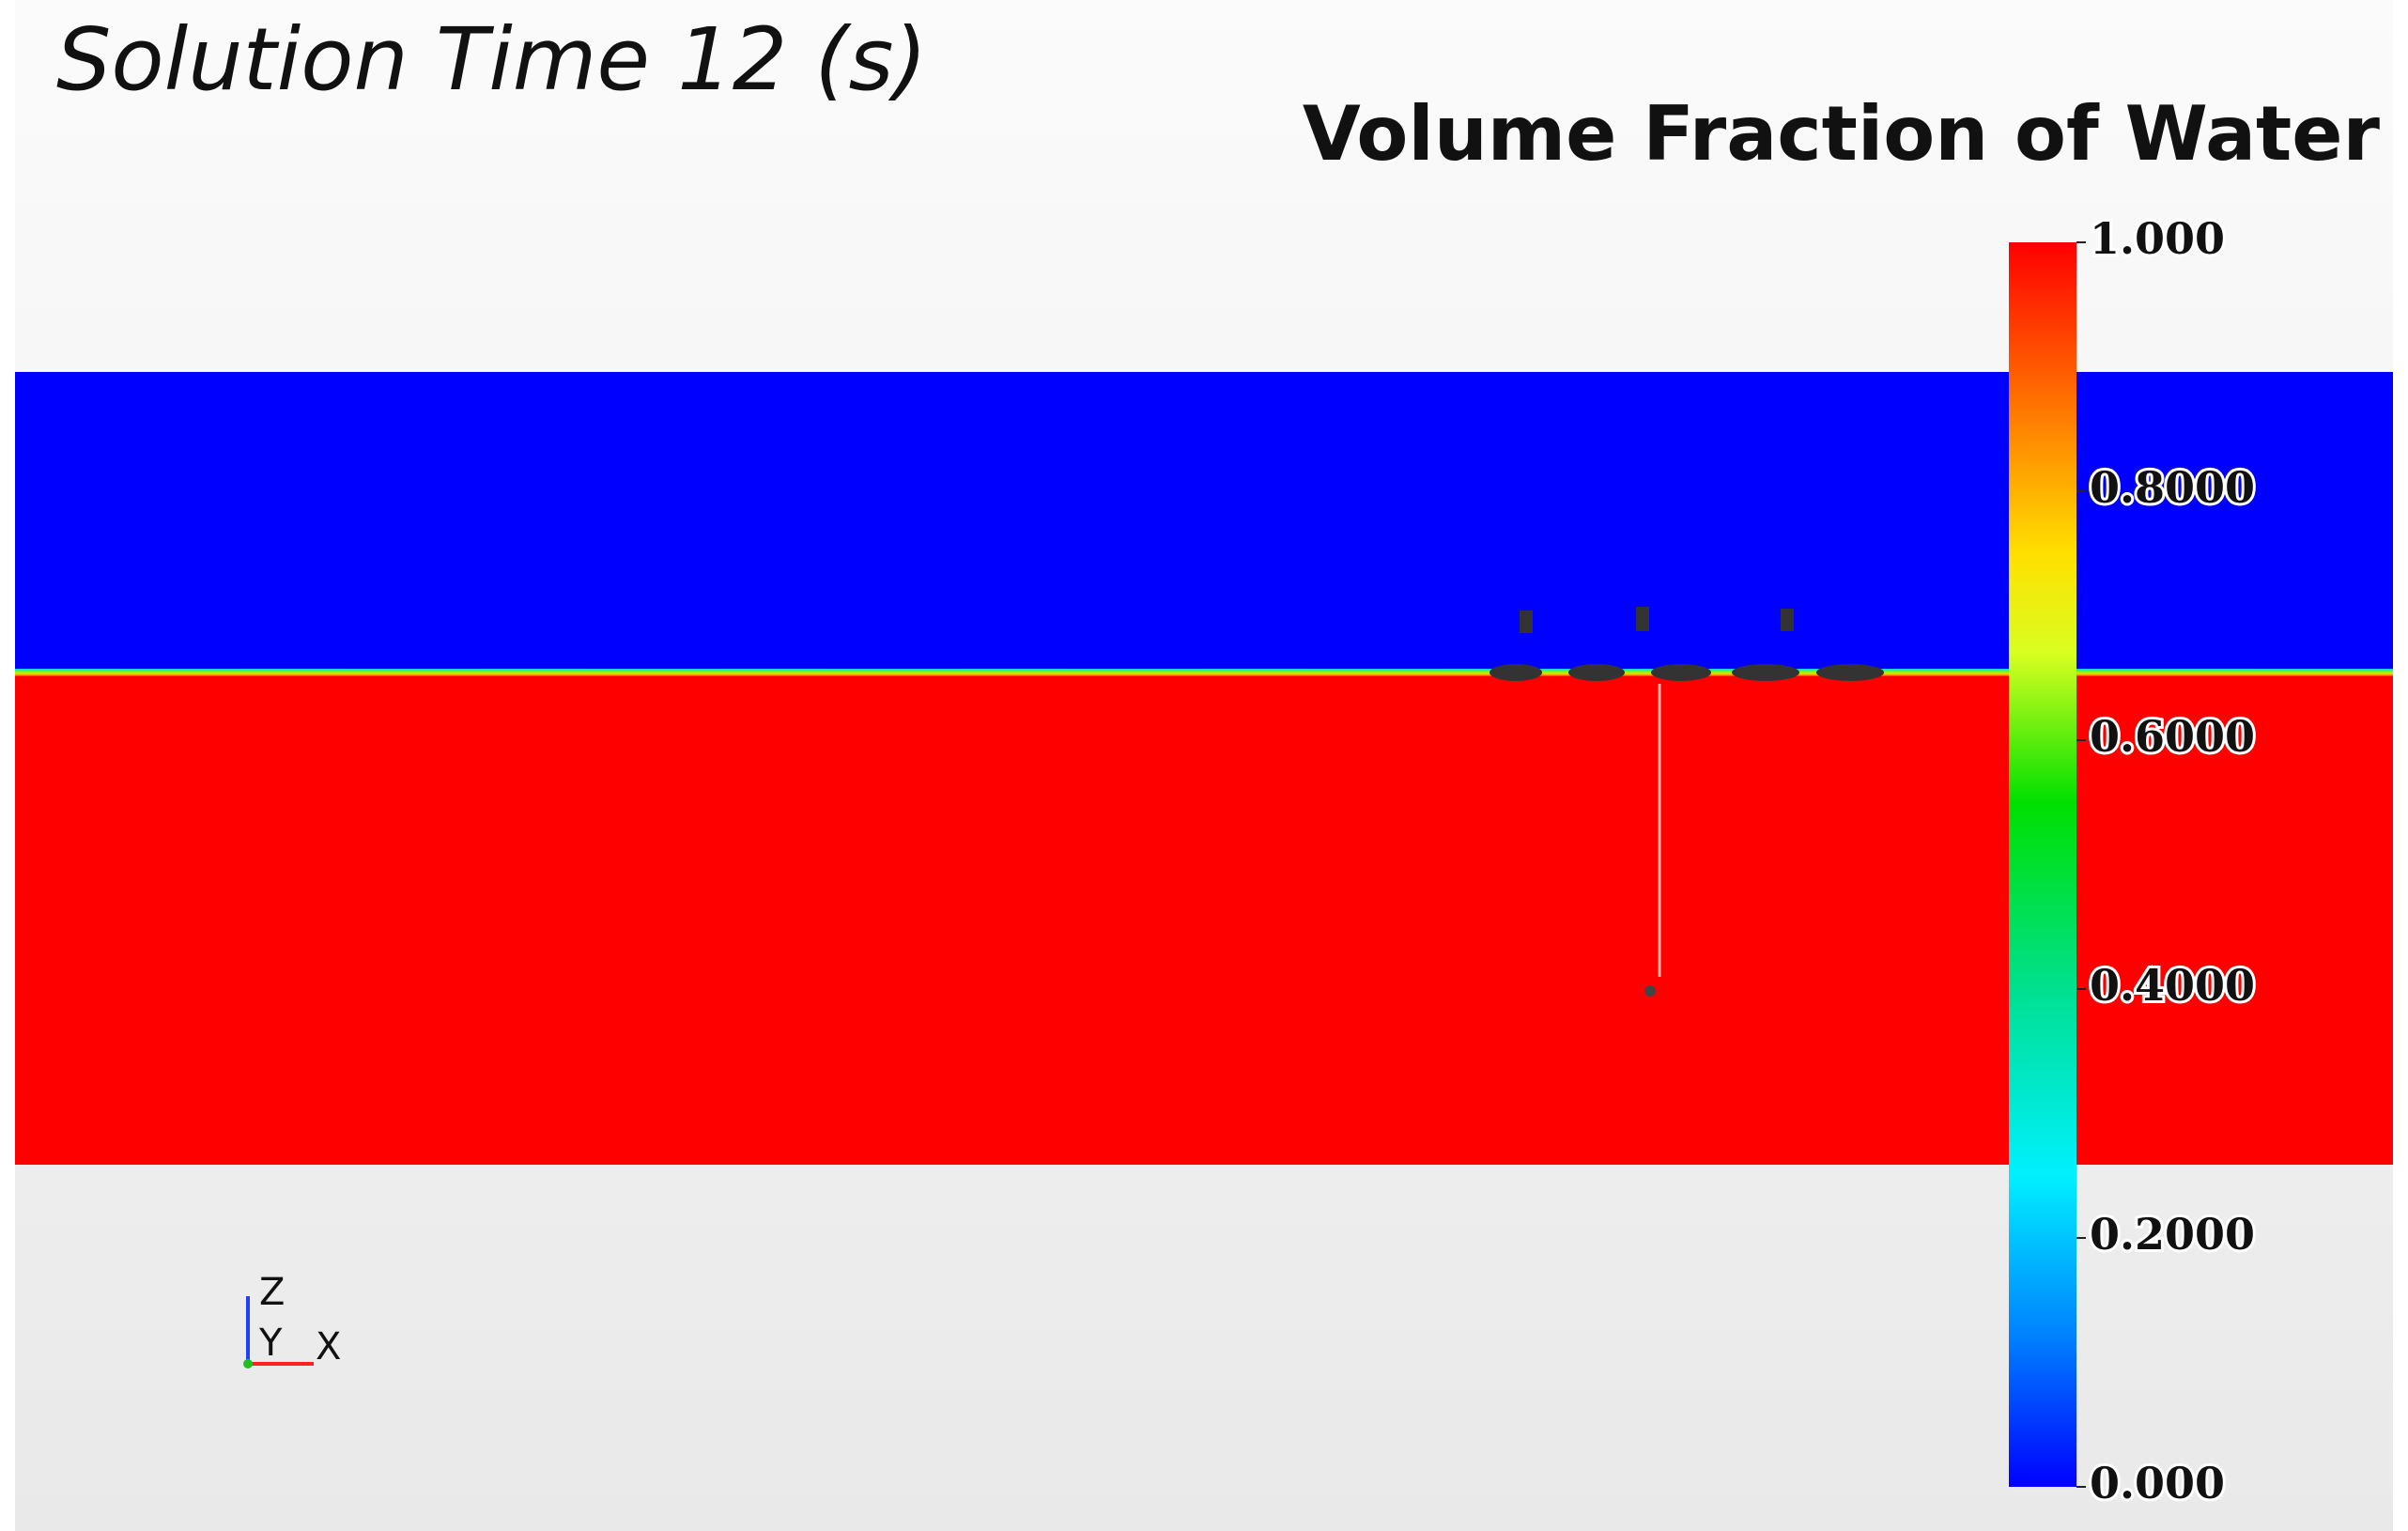 Image resolution: width=2408 pixels, height=1531 pixels. I want to click on colorbar-tick-label: 0.6000, so click(2172, 737).